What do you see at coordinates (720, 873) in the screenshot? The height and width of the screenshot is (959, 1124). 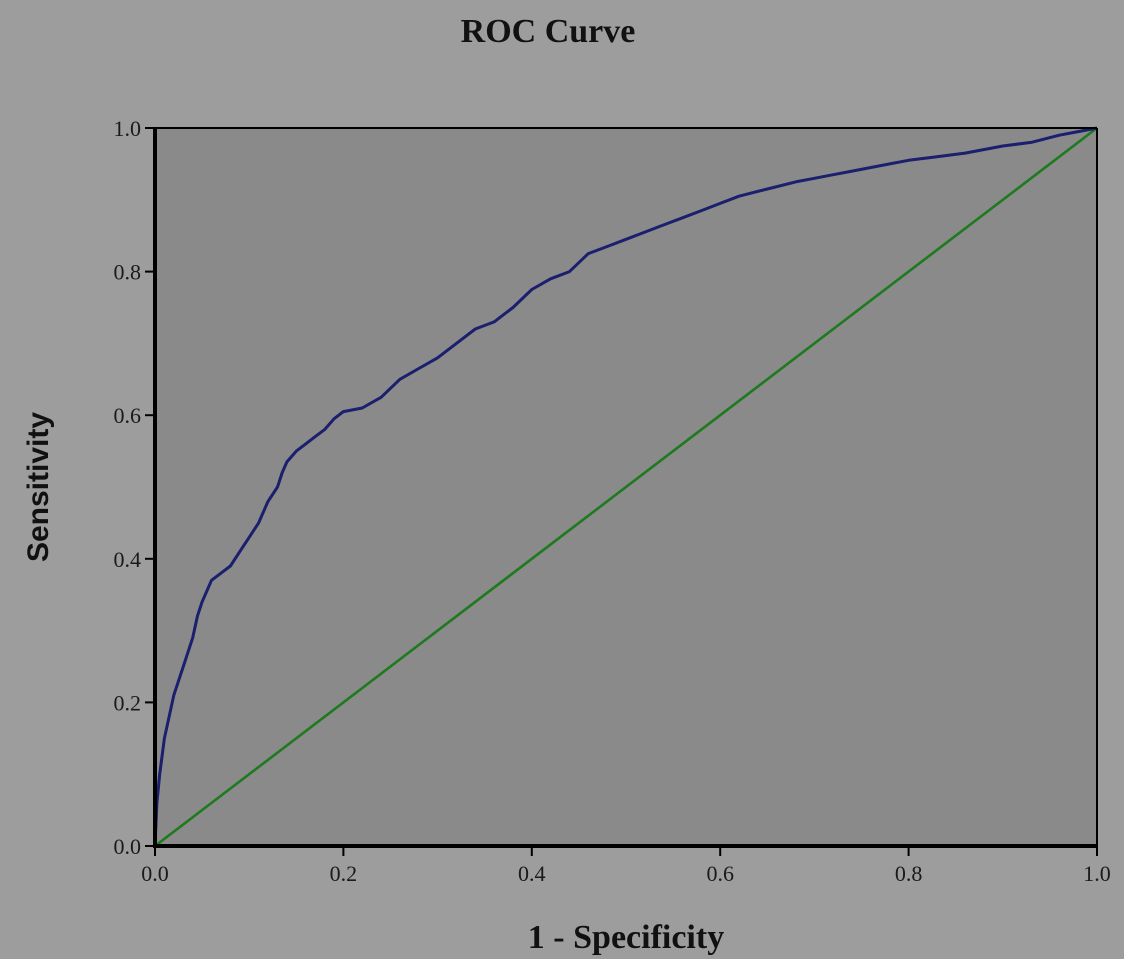 I see `x-tick-label: 0.6` at bounding box center [720, 873].